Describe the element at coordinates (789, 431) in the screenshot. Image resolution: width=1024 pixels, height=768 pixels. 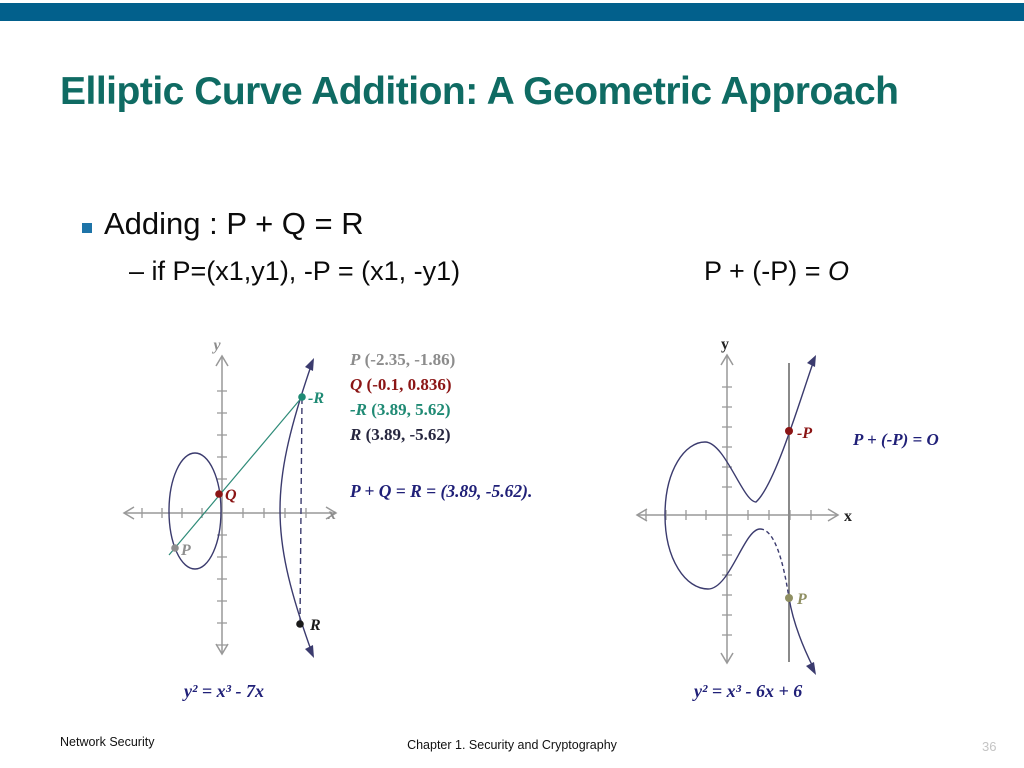
I see `point-negP` at that location.